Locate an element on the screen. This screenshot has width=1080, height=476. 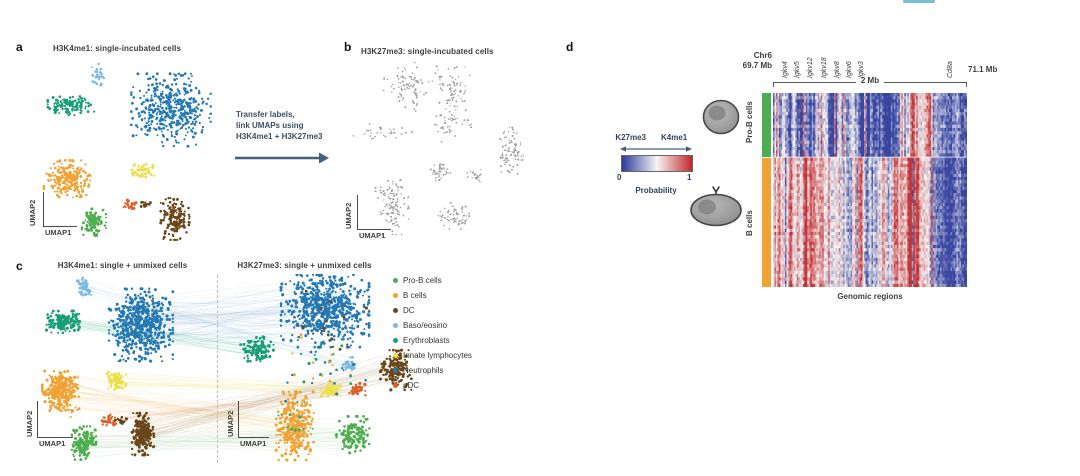
panel-a-x-axis-label: UMAP1 is located at coordinates (58, 232).